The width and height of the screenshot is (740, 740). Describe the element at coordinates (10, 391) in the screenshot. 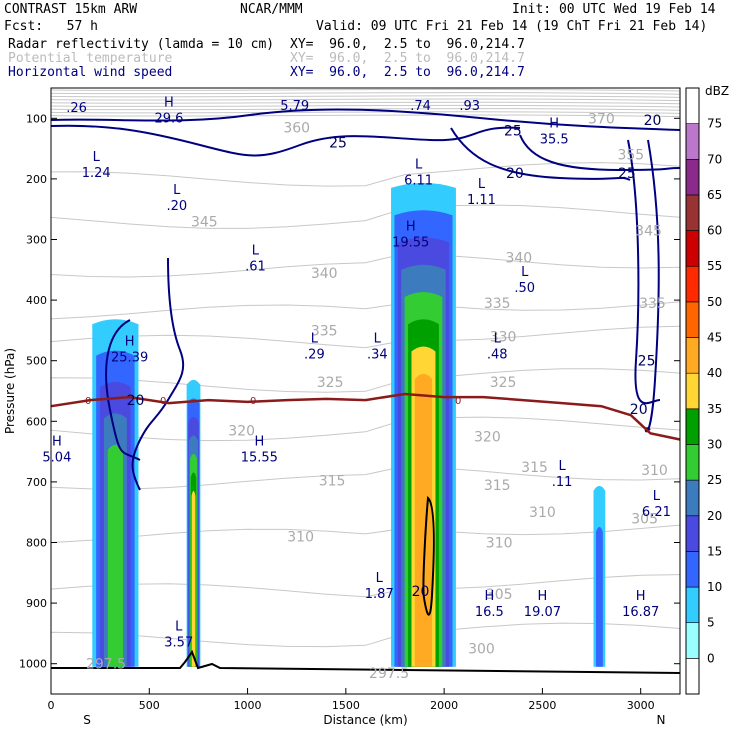

I see `y-axis-title: Pressure (hPa)` at that location.